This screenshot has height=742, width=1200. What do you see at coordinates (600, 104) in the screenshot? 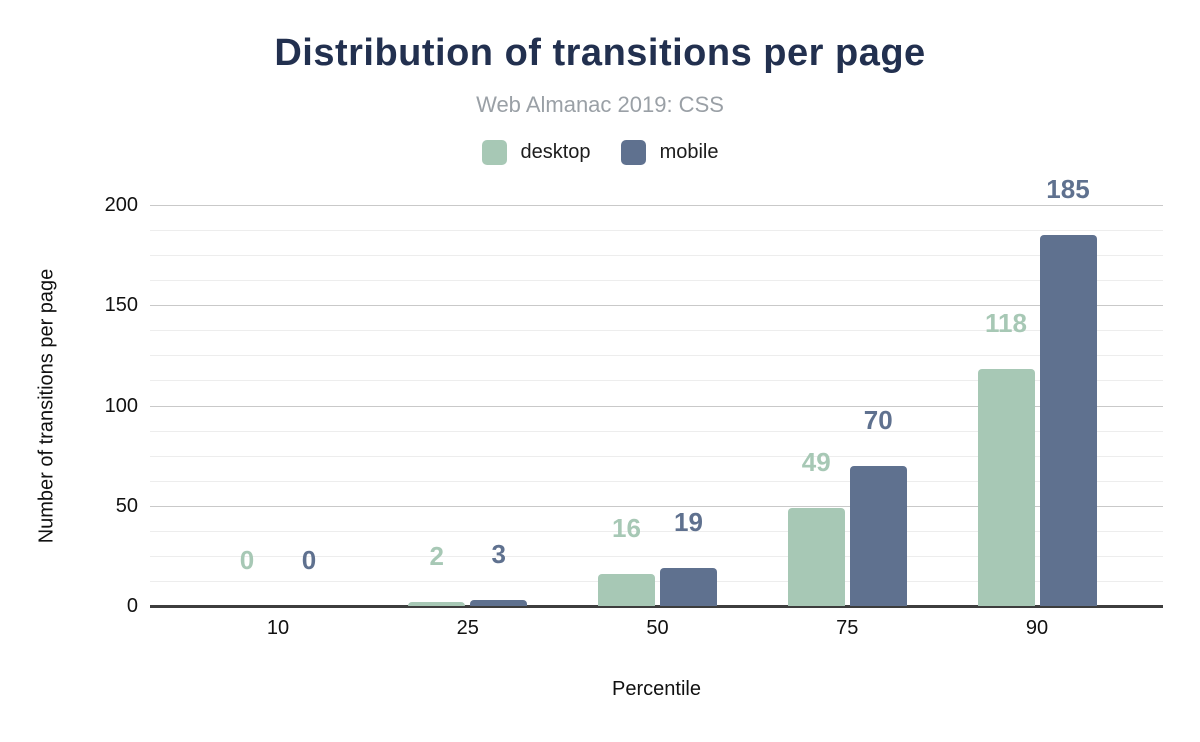
I see `chart-subtitle: Web Almanac 2019: CSS` at bounding box center [600, 104].